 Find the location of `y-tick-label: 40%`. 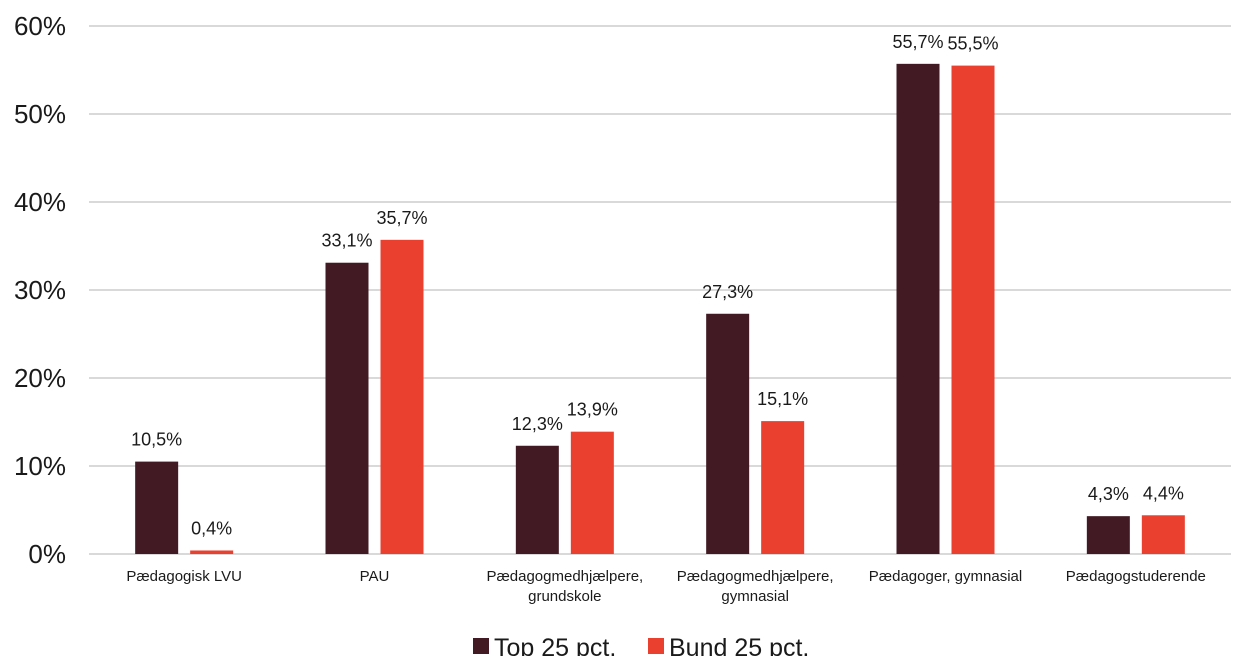

y-tick-label: 40% is located at coordinates (40, 202).